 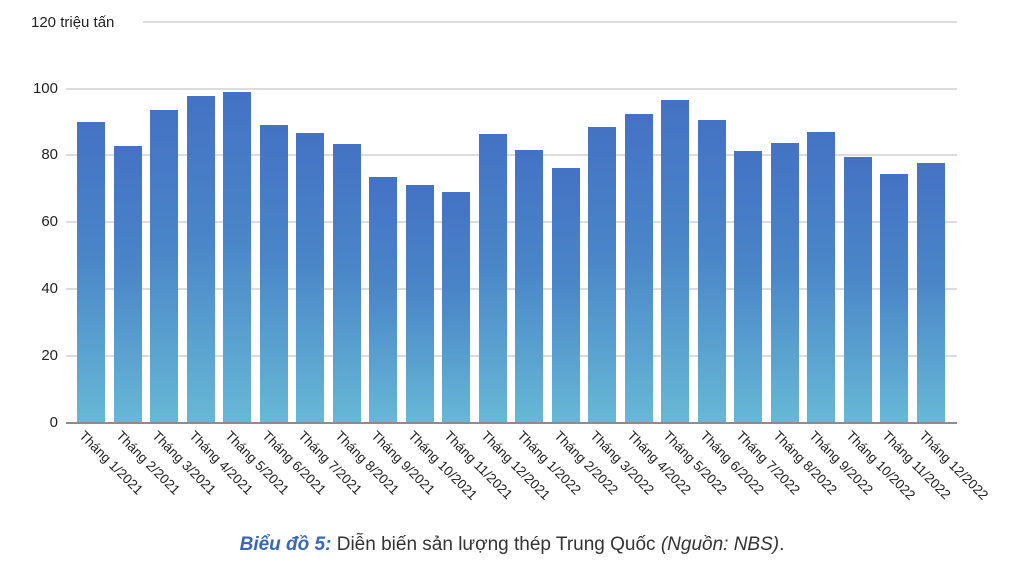 I want to click on x-tick-label: Tháng 1/2021, so click(x=111, y=463).